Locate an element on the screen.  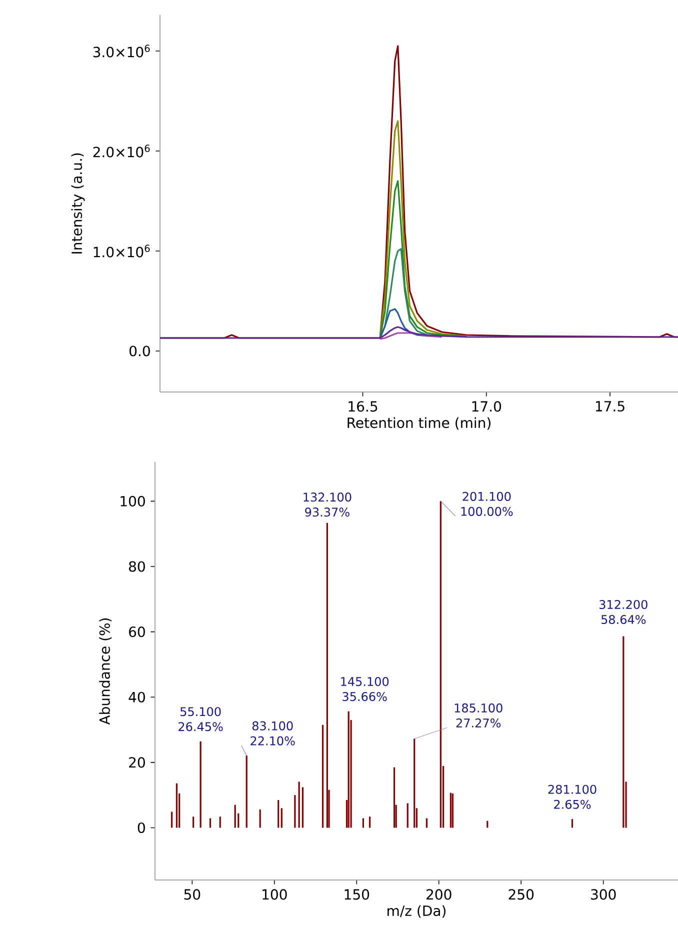
x-axis-title: m/z (Da) is located at coordinates (417, 911).